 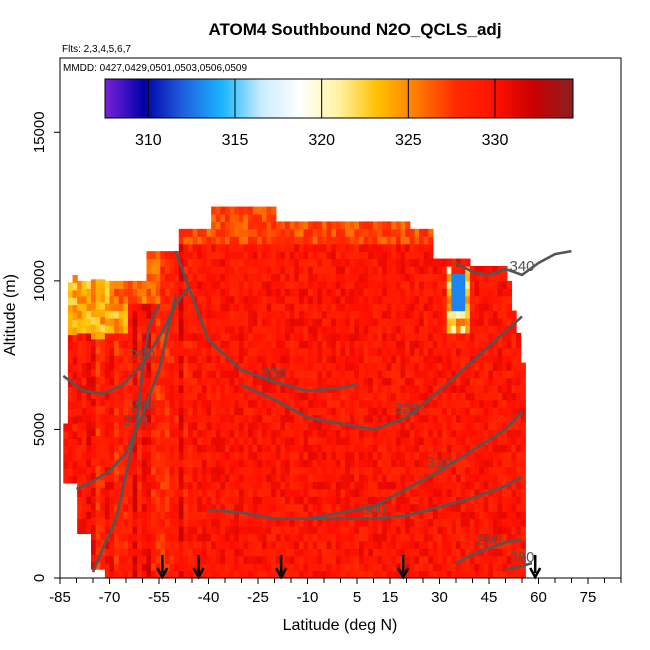 What do you see at coordinates (513, 263) in the screenshot?
I see `contour-line` at bounding box center [513, 263].